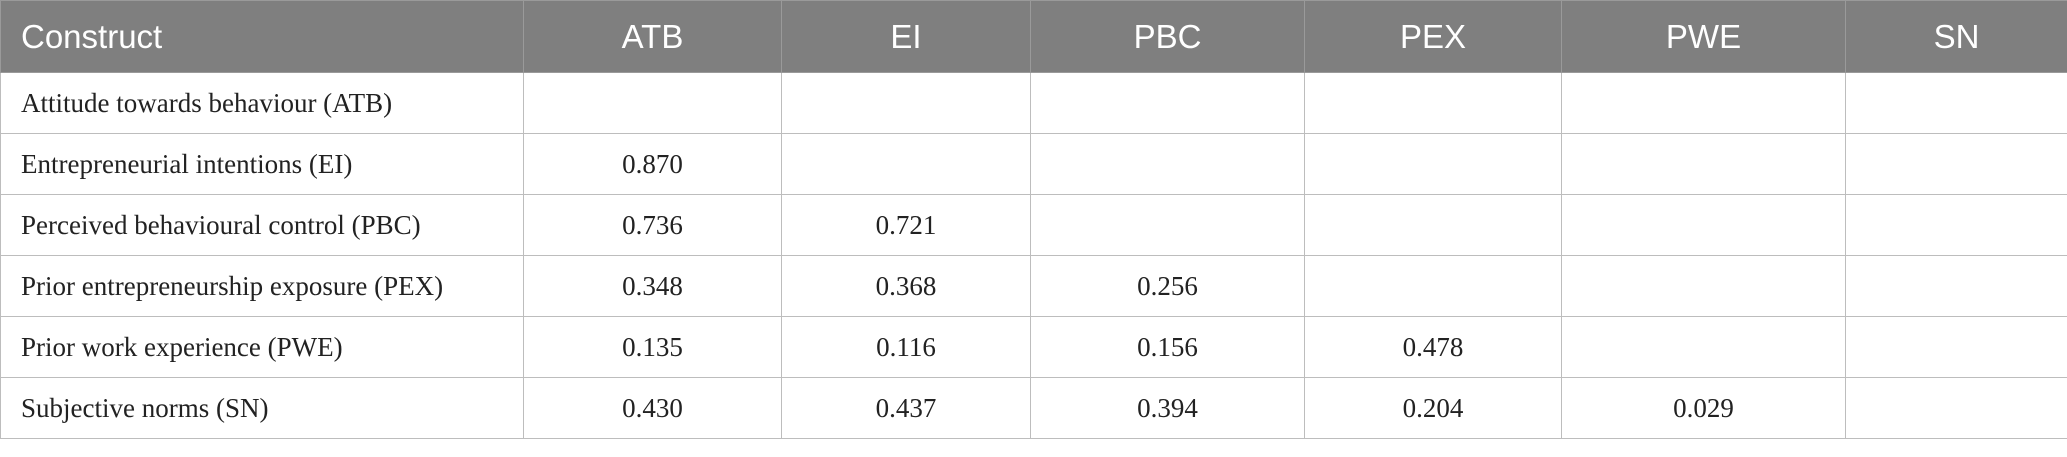  What do you see at coordinates (1956, 36) in the screenshot?
I see `header-sn: SN` at bounding box center [1956, 36].